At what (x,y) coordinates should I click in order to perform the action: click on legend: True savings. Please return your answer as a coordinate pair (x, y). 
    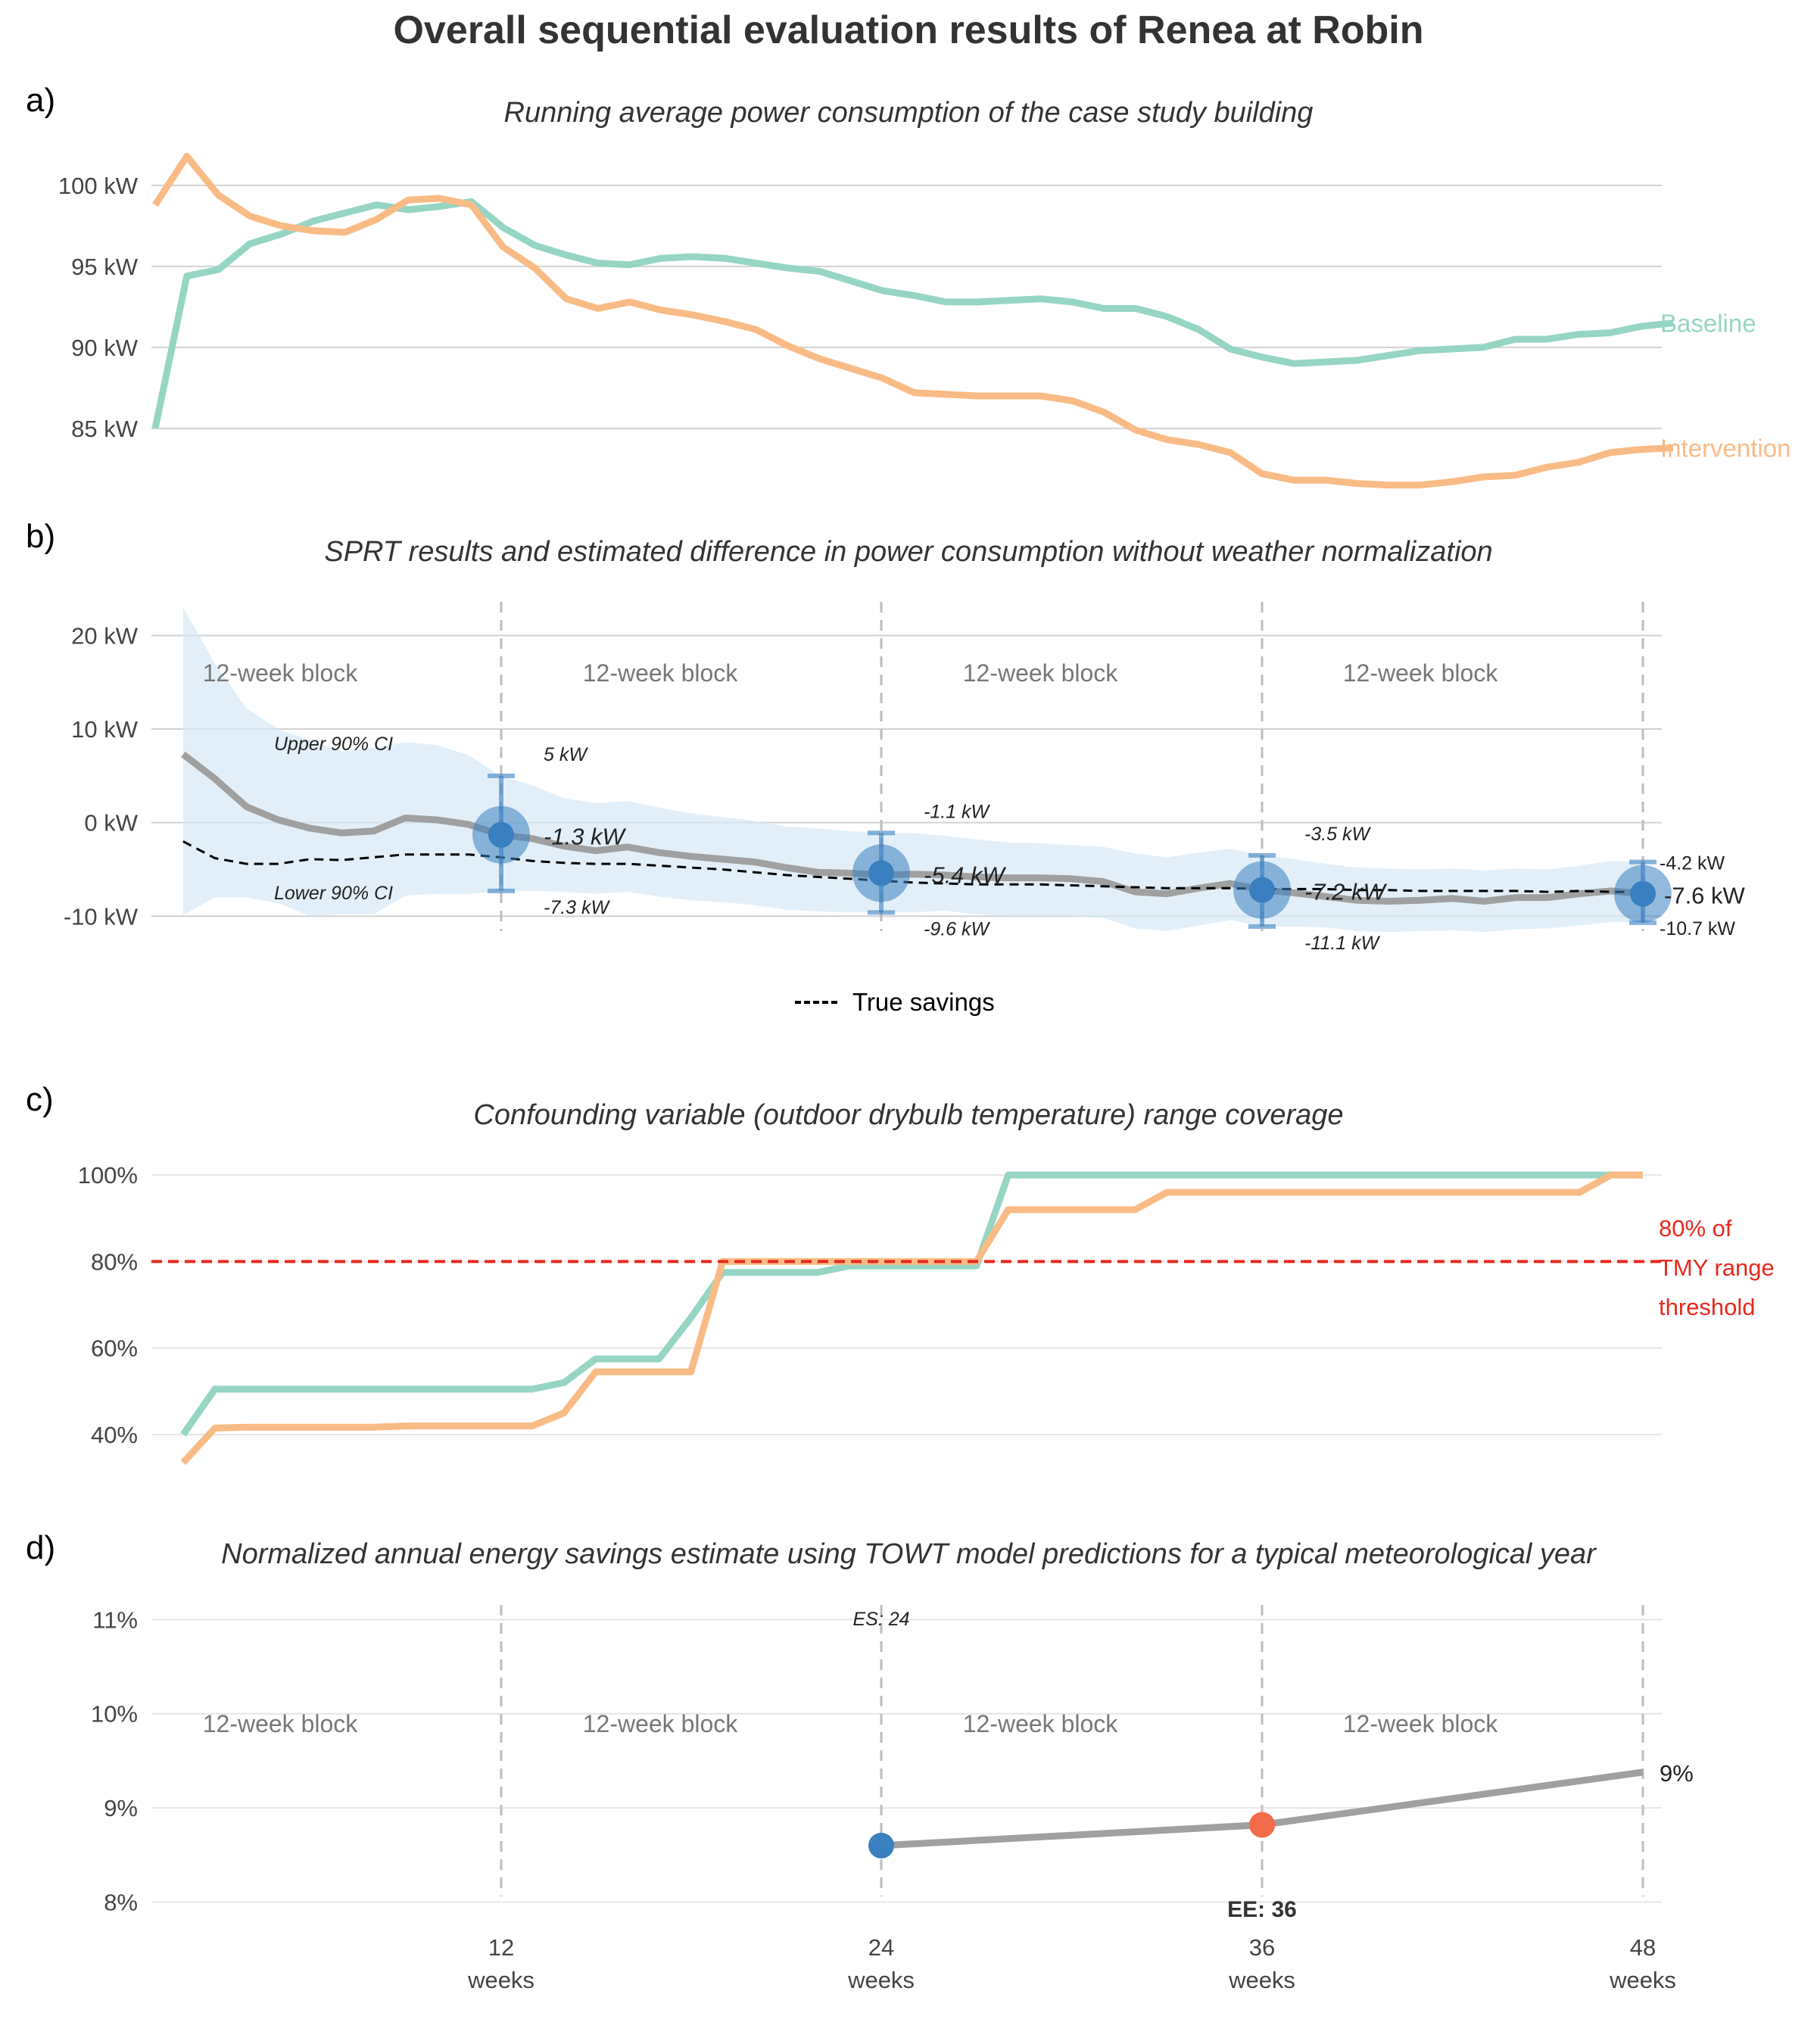
    Looking at the image, I should click on (895, 1002).